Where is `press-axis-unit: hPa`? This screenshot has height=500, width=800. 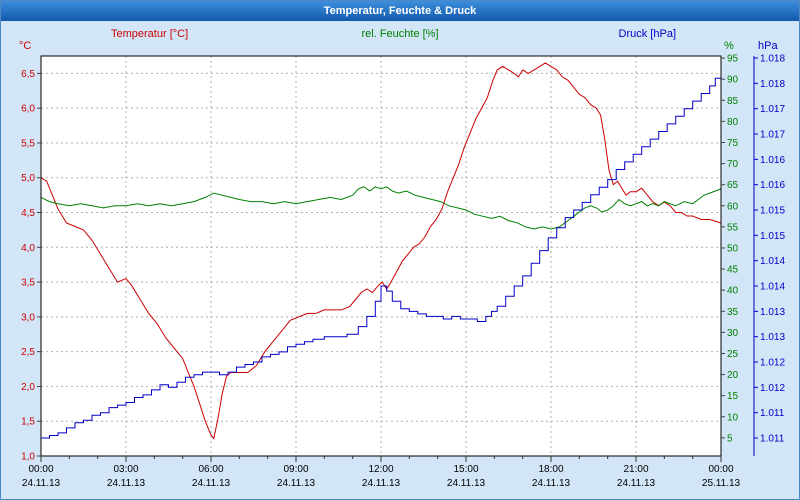 press-axis-unit: hPa is located at coordinates (768, 46).